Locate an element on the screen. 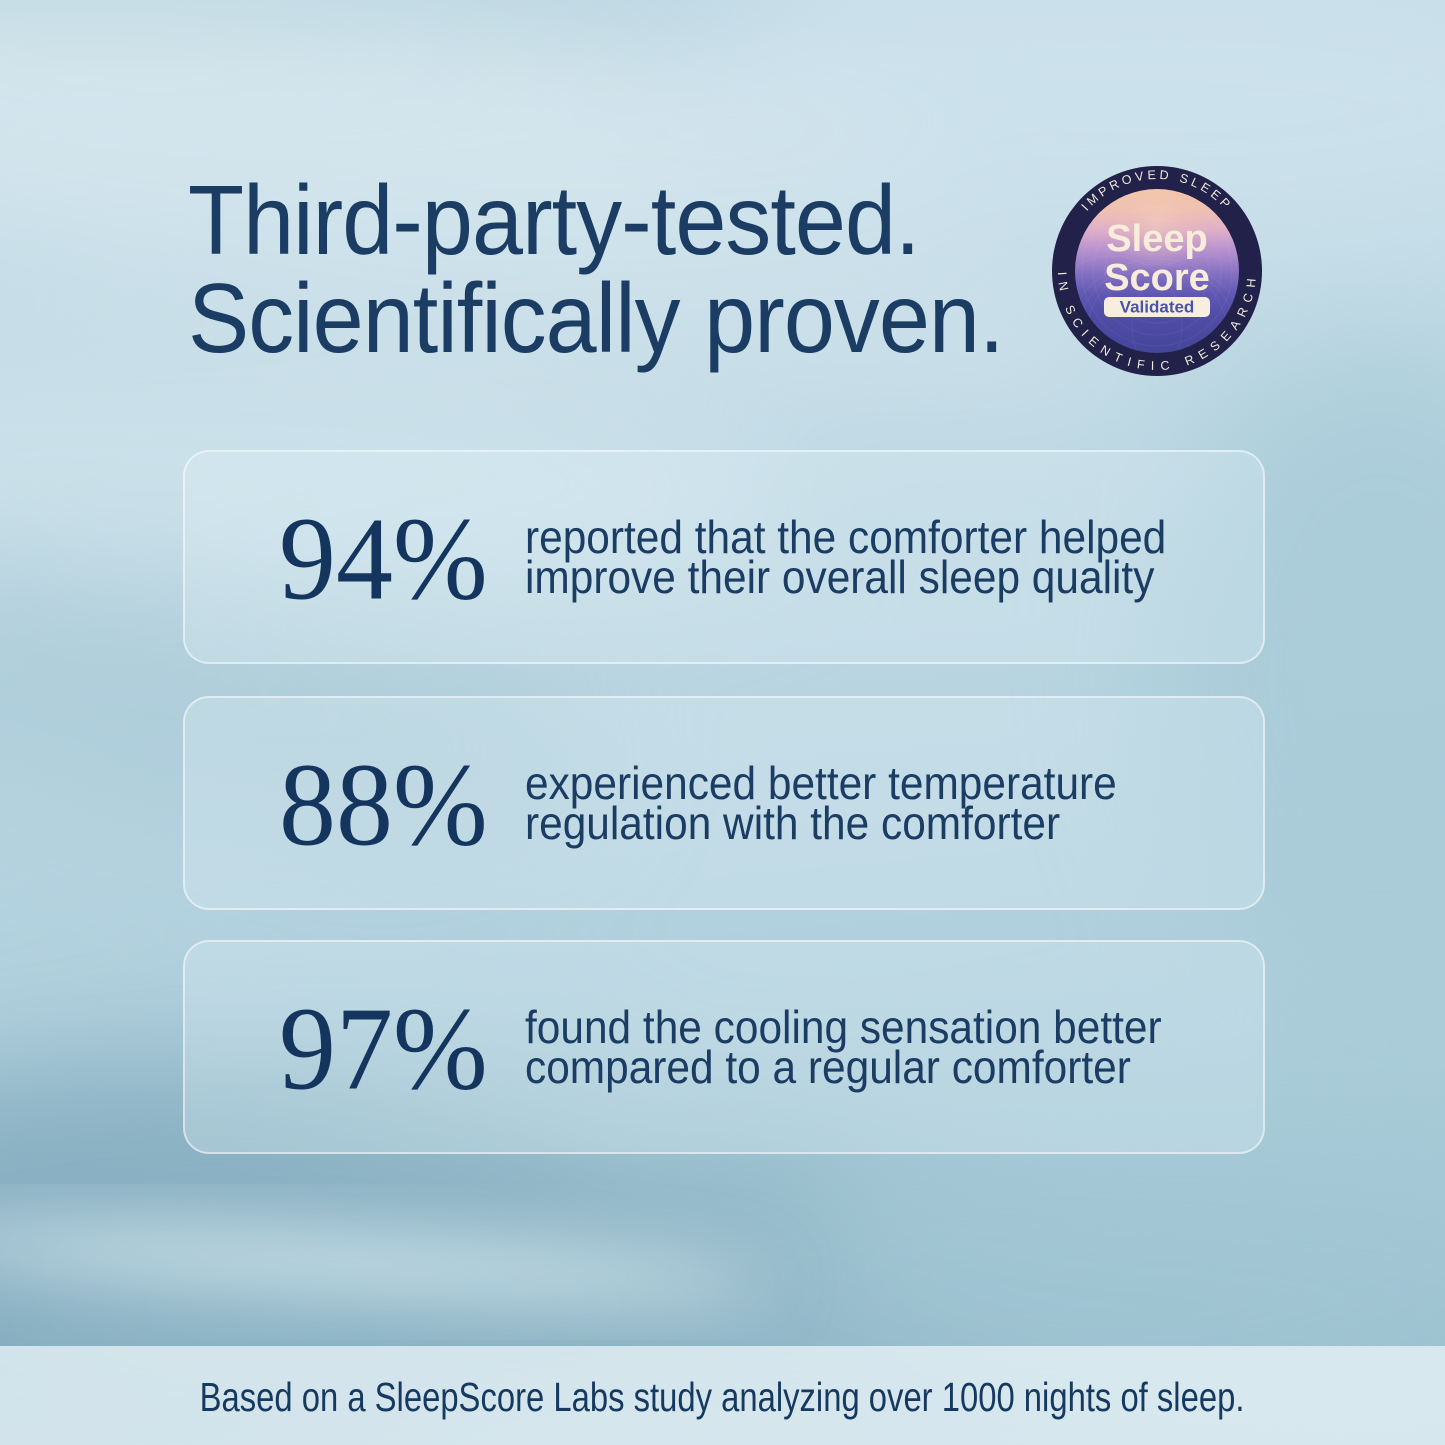  svg-text: Score is located at coordinates (1157, 278).